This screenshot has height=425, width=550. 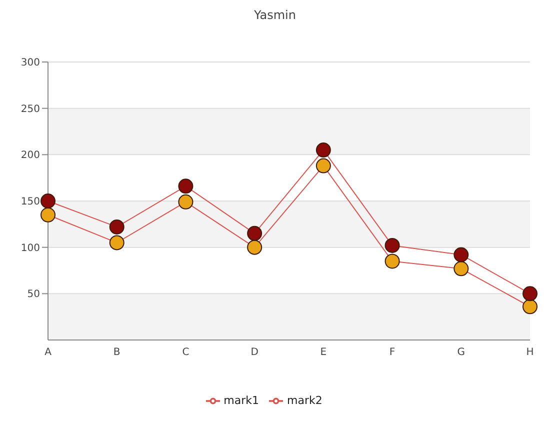 What do you see at coordinates (304, 401) in the screenshot?
I see `legend-label: mark2` at bounding box center [304, 401].